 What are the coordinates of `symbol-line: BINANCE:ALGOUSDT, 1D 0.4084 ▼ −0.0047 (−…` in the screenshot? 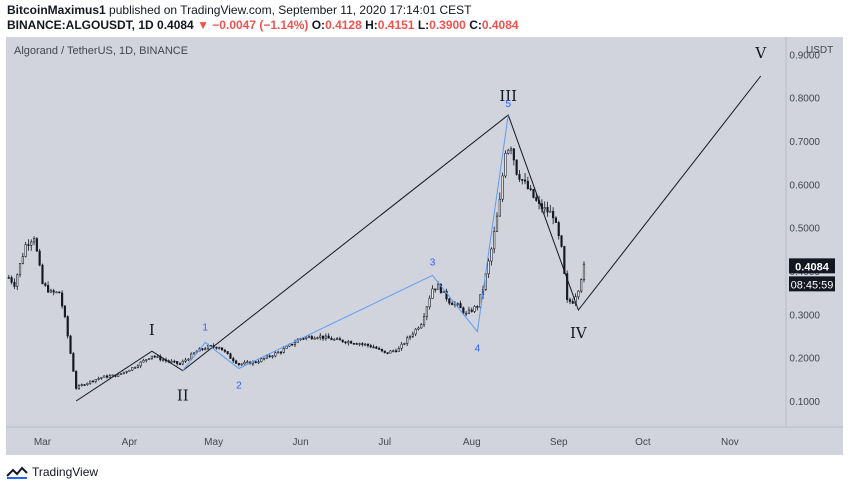 It's located at (263, 25).